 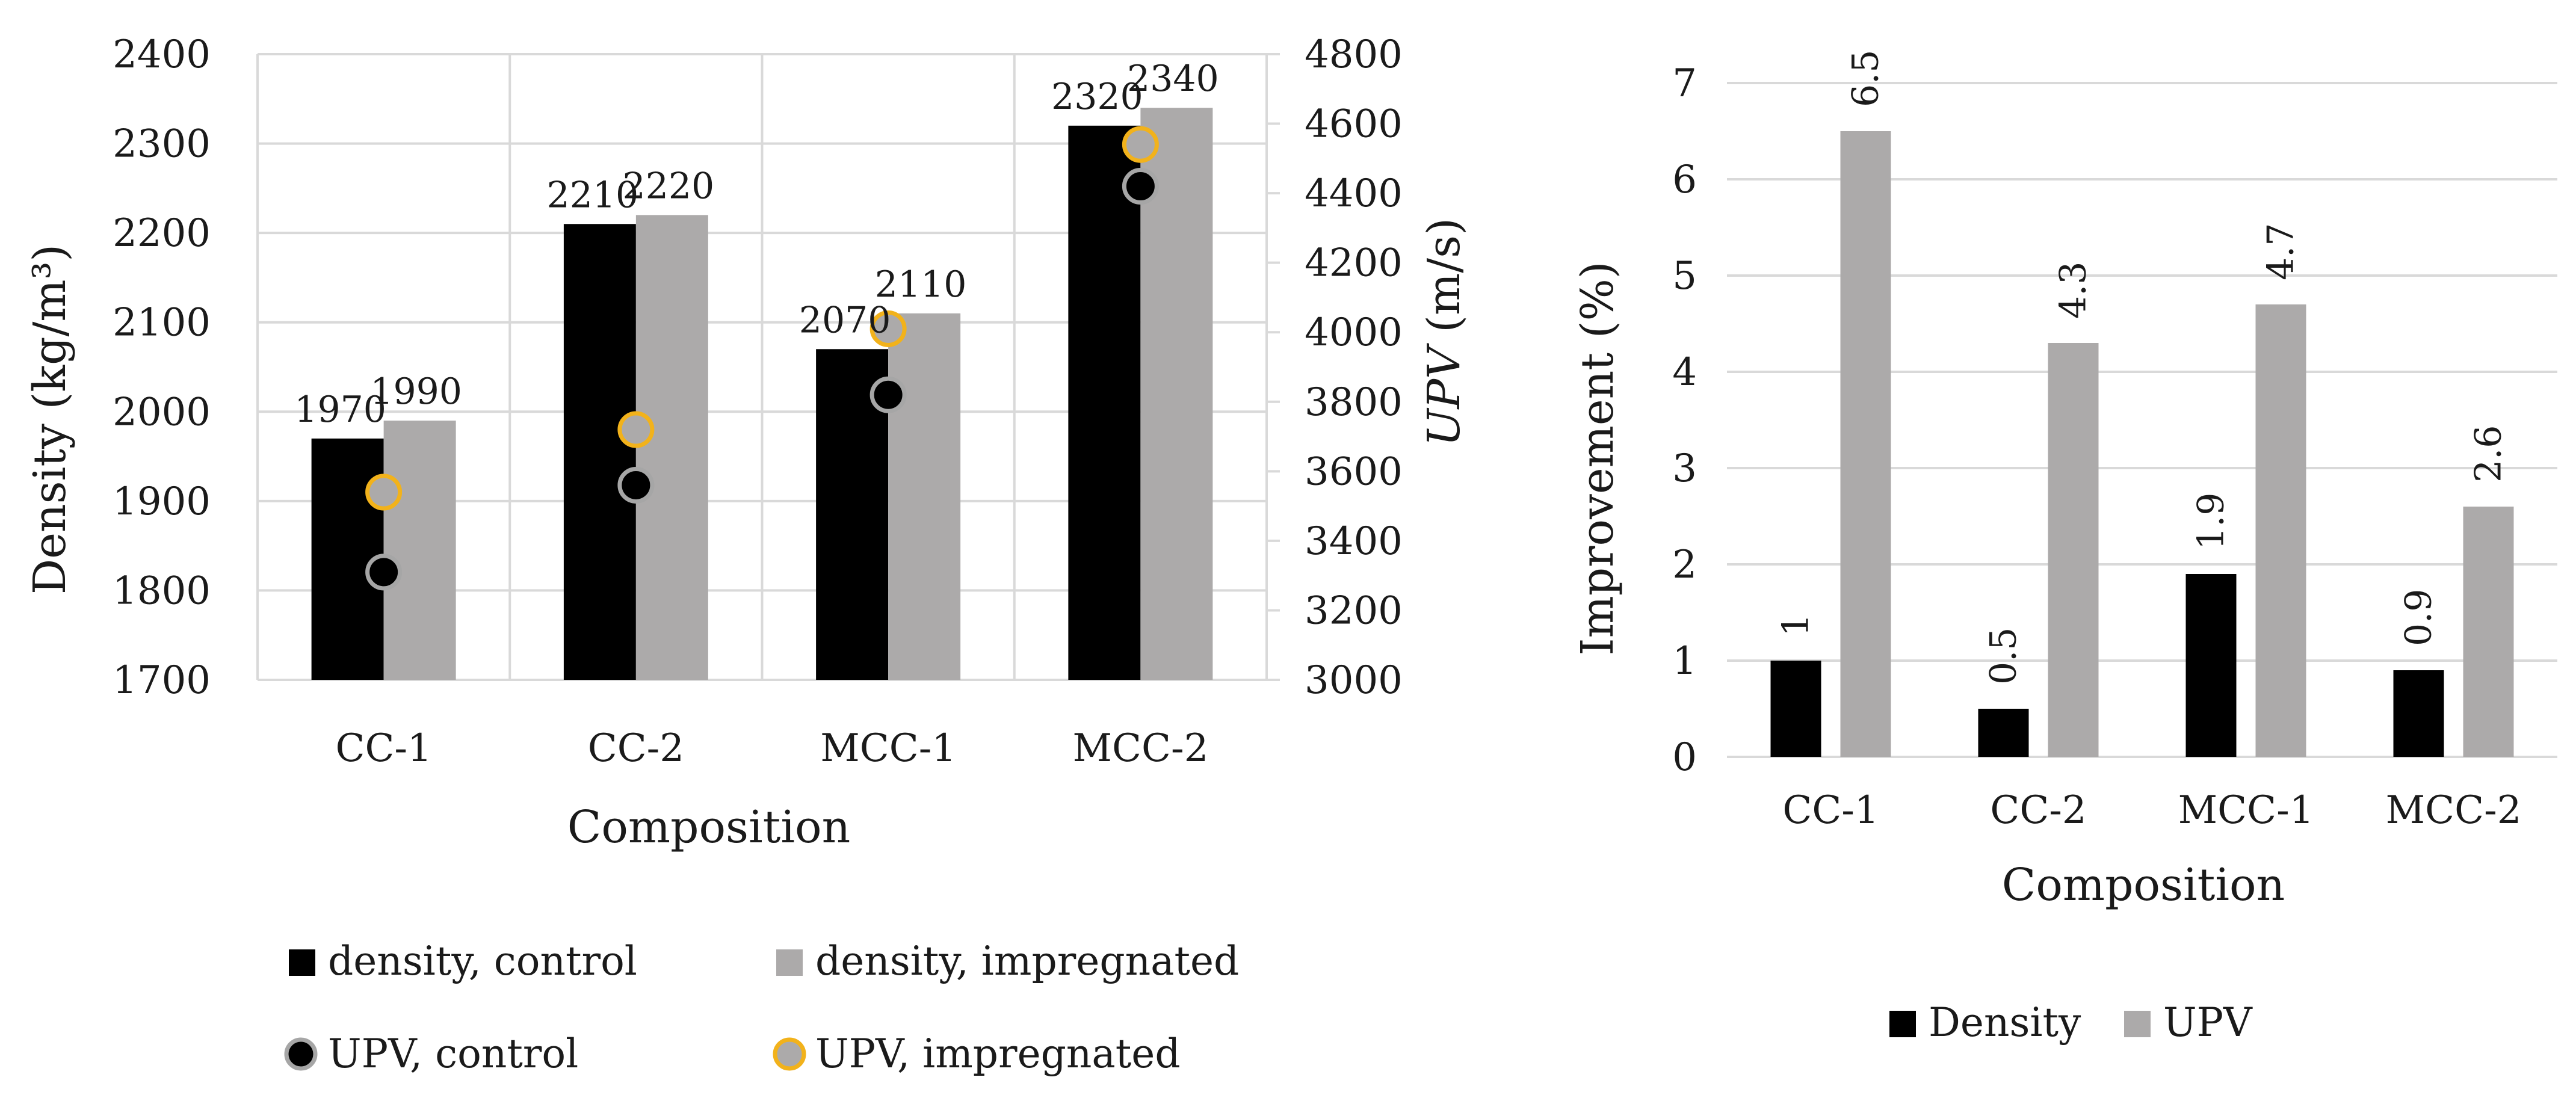 What do you see at coordinates (921, 285) in the screenshot?
I see `label-density-impregnated-mcc-1: 2110` at bounding box center [921, 285].